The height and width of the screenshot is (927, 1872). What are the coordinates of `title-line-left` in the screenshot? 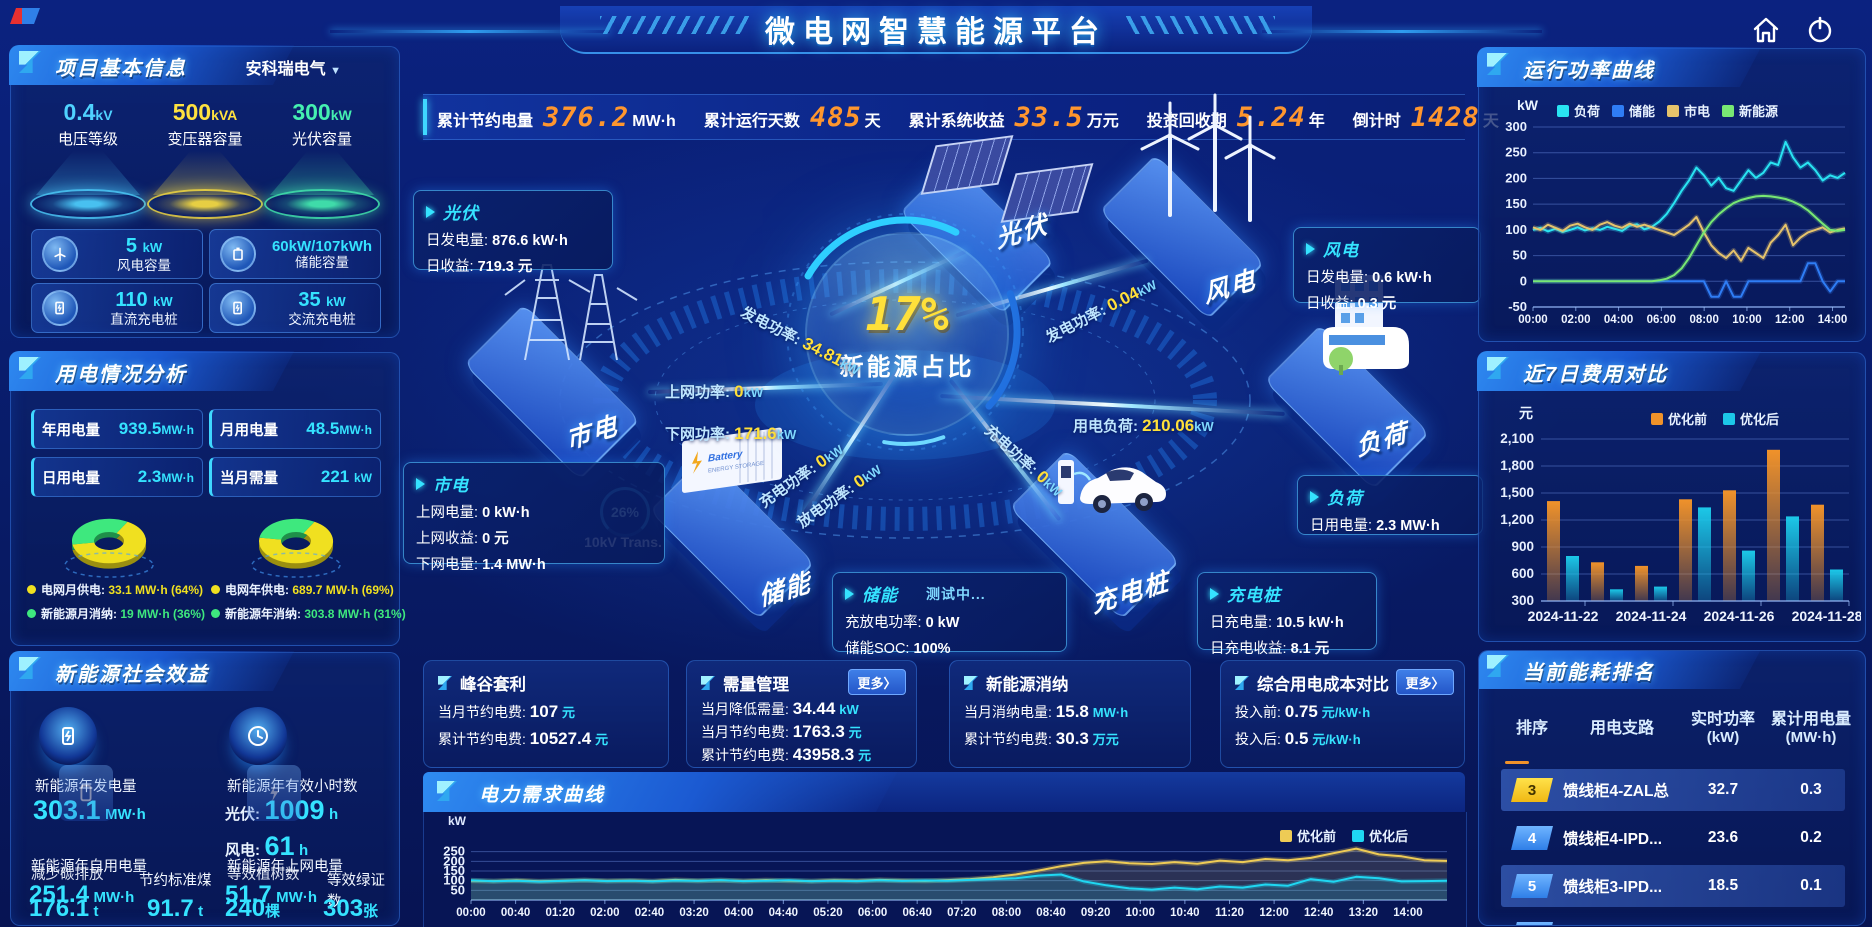 It's located at (470, 31).